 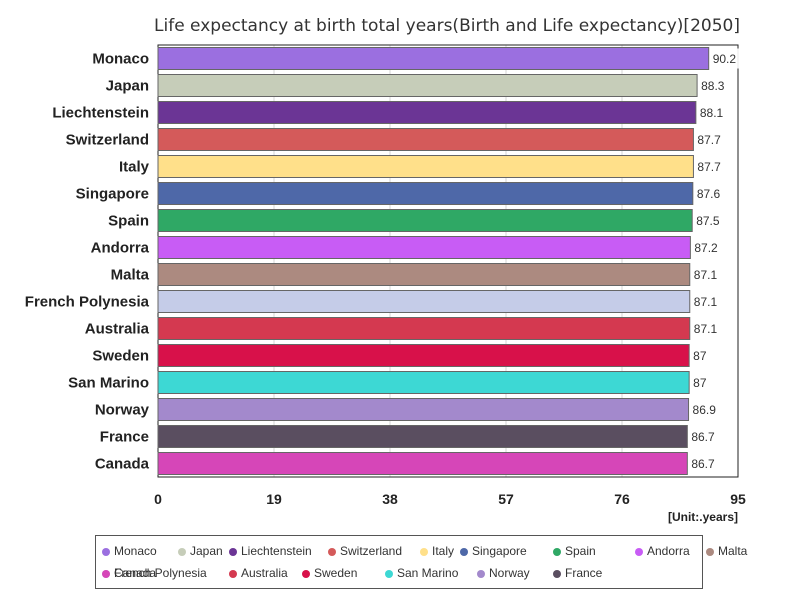 I want to click on legend-label: France, so click(x=584, y=573).